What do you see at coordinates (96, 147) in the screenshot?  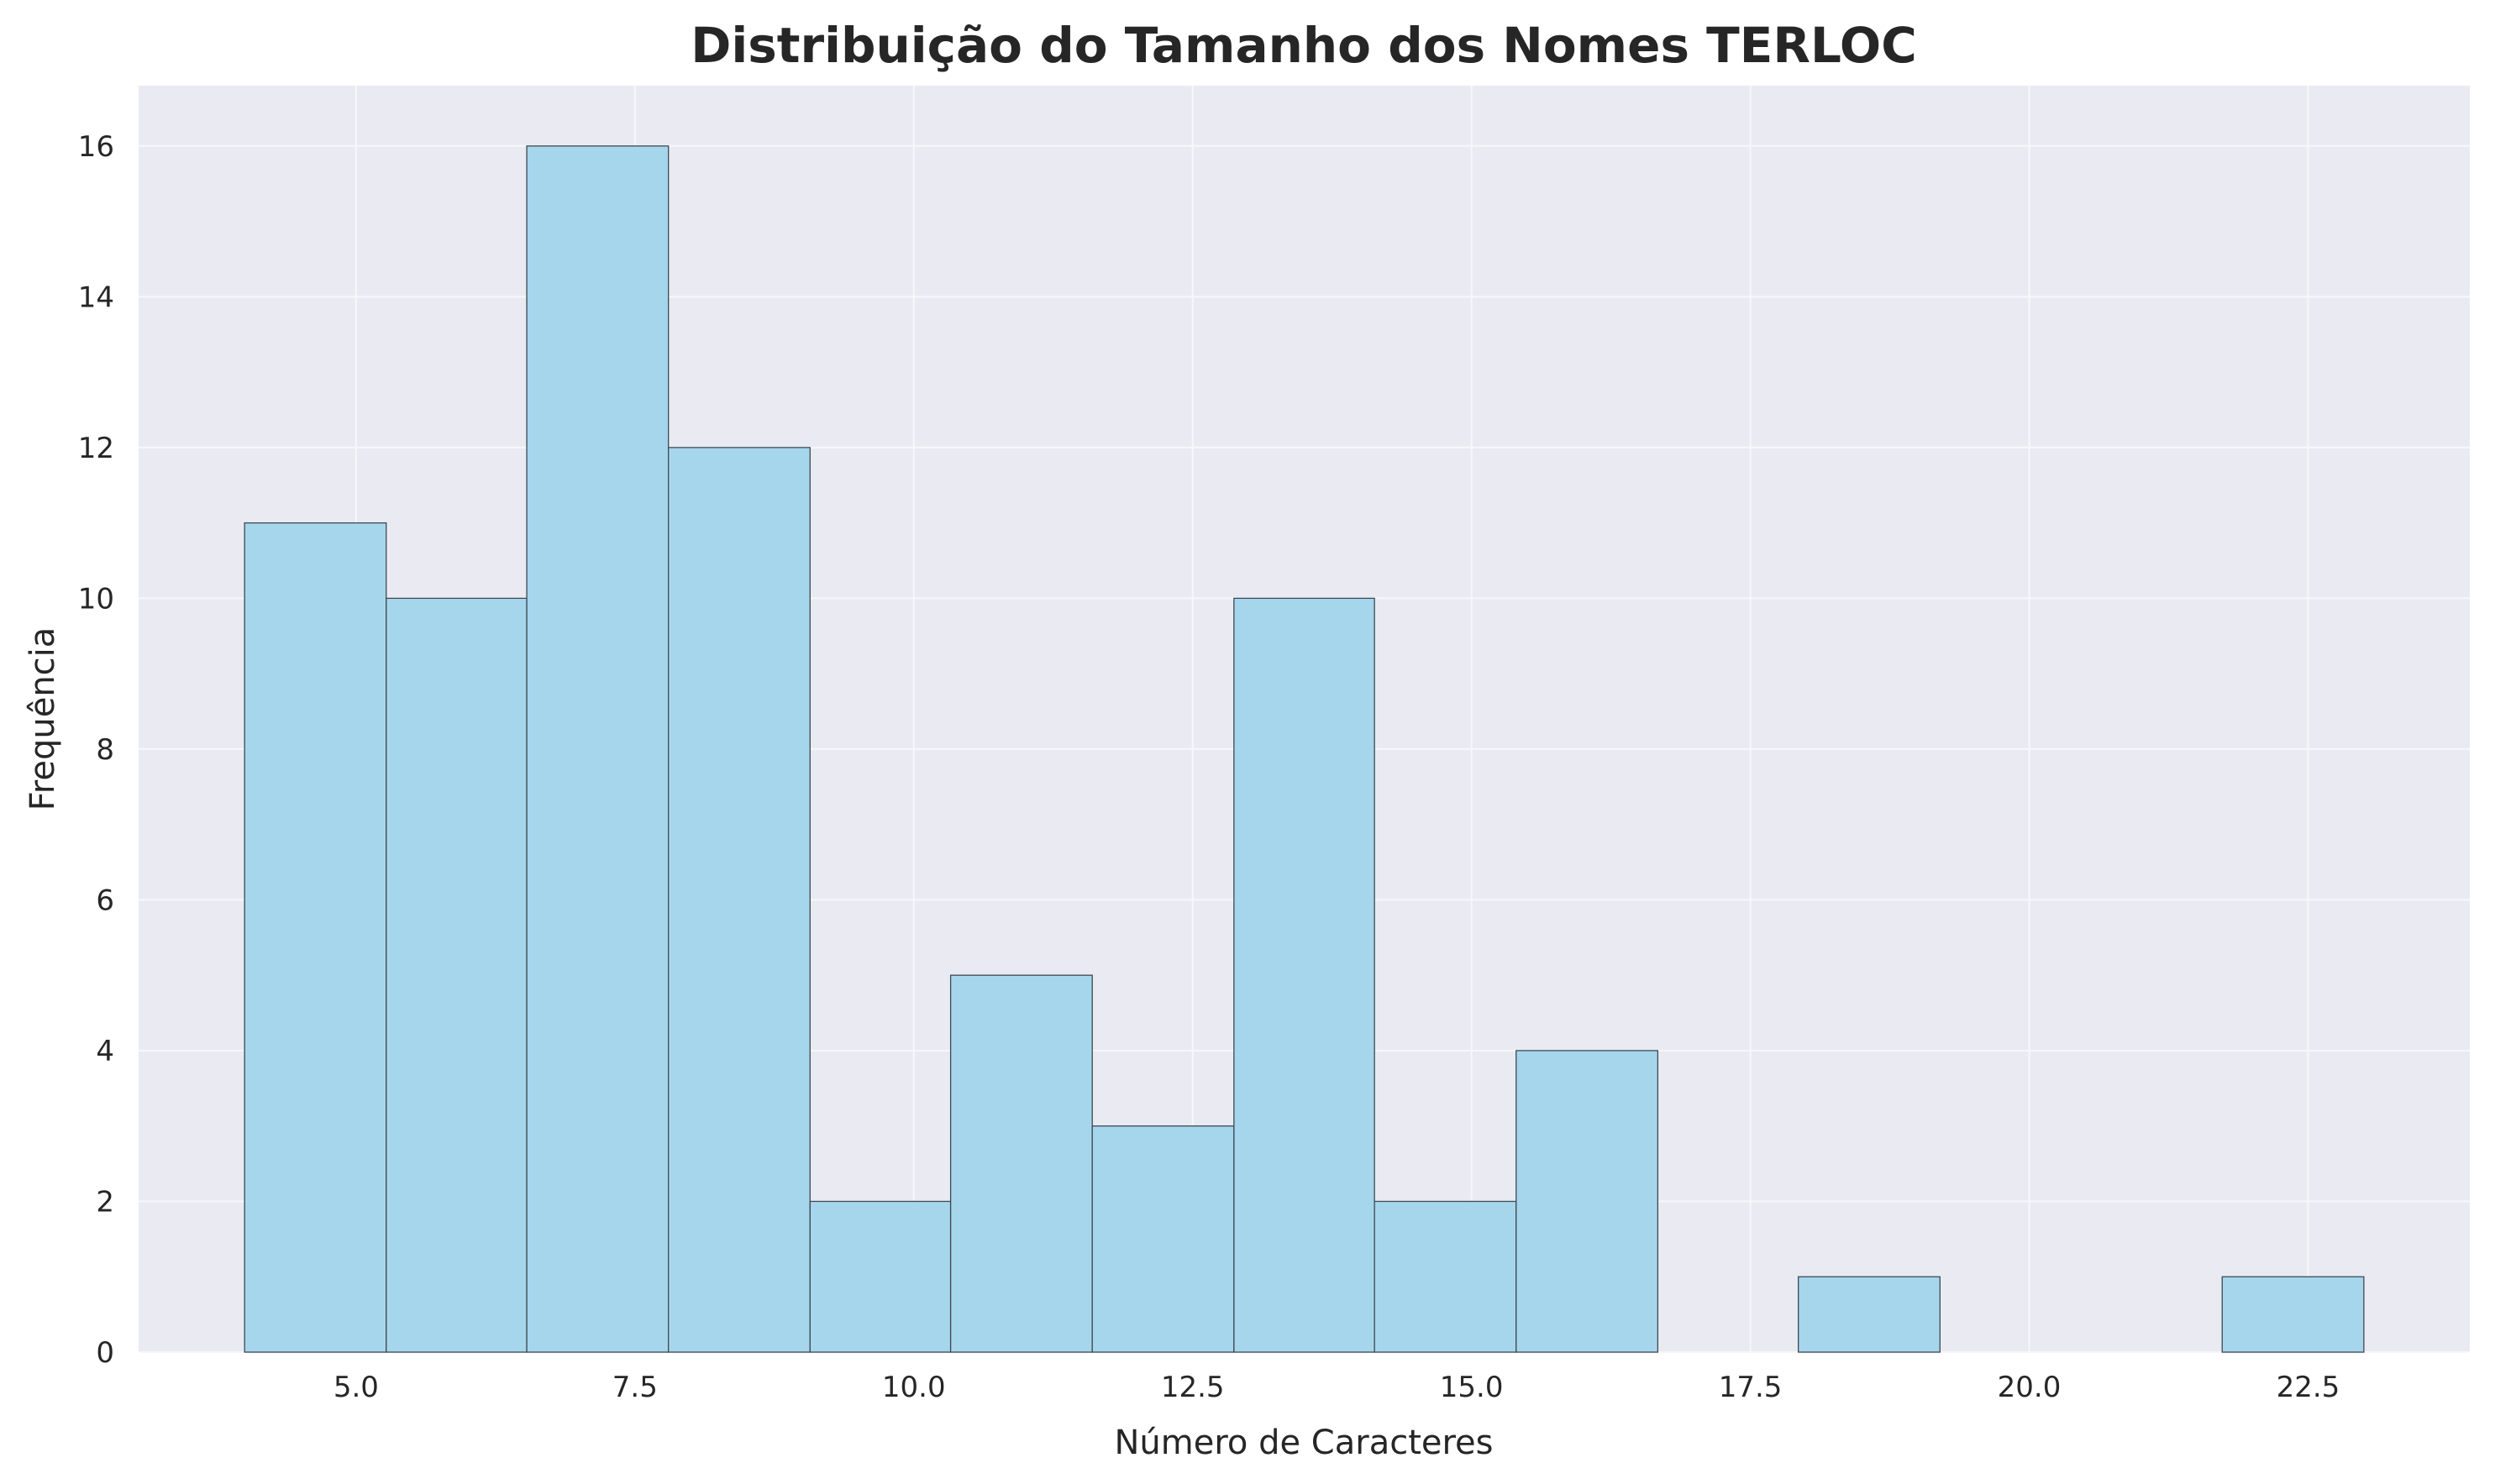 I see `y-tick-label: 16` at bounding box center [96, 147].